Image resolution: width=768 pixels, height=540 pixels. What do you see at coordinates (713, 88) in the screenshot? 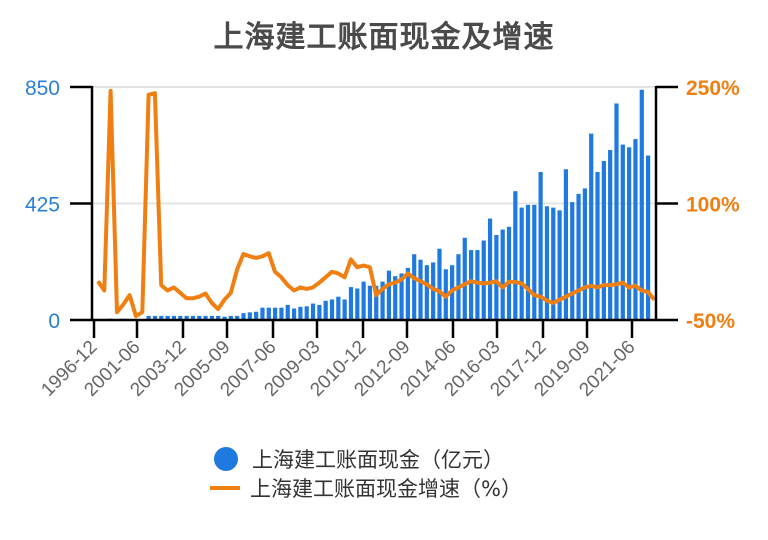
I see `right-axis-tick-label: 250%` at bounding box center [713, 88].